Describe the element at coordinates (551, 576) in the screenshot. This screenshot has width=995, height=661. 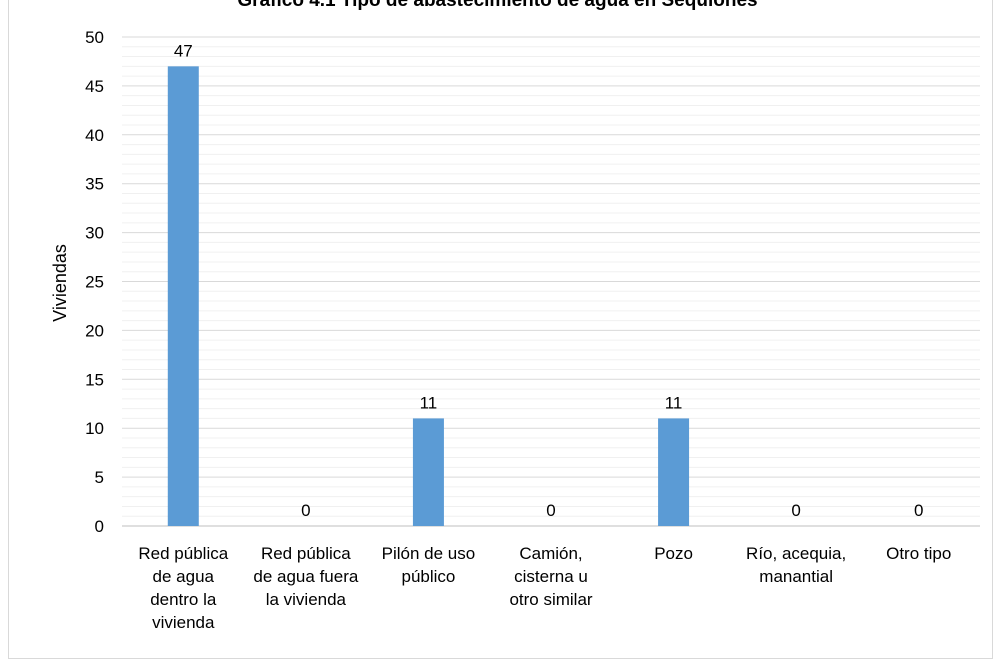
I see `x-category-label: cisterna u` at that location.